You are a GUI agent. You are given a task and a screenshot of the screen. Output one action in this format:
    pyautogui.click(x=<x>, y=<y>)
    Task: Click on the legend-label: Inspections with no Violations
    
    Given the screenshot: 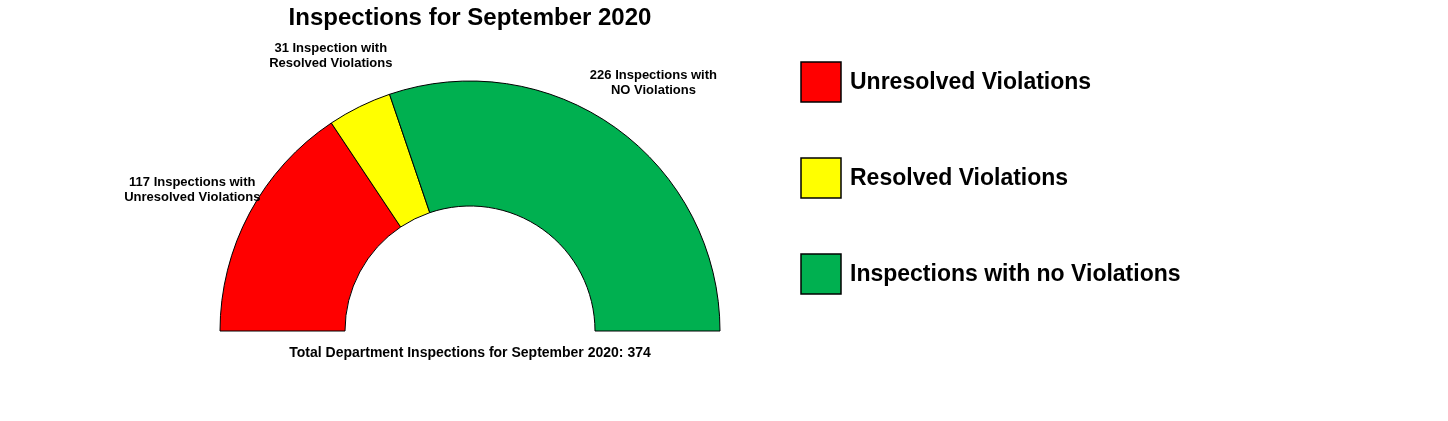 What is the action you would take?
    pyautogui.click(x=1015, y=273)
    